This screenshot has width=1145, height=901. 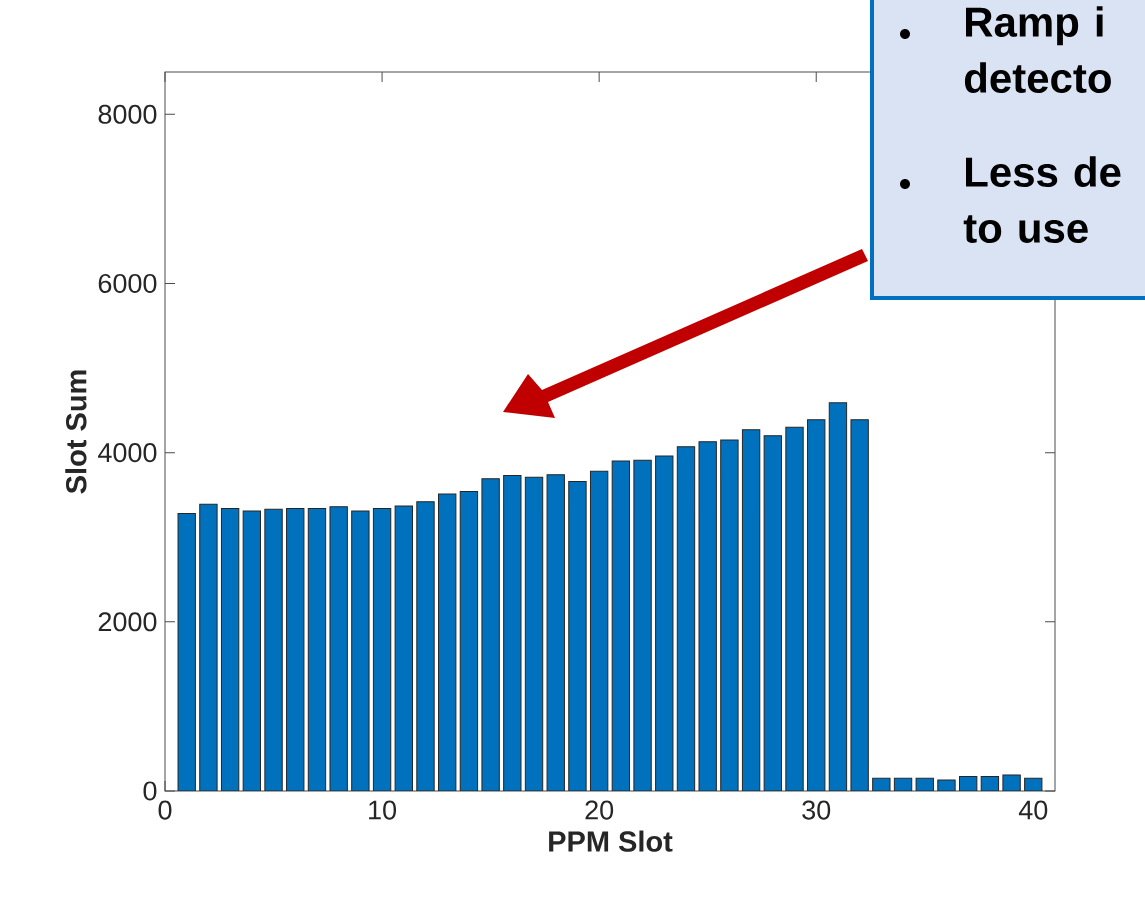 What do you see at coordinates (127, 622) in the screenshot?
I see `y-tick-label: 2000` at bounding box center [127, 622].